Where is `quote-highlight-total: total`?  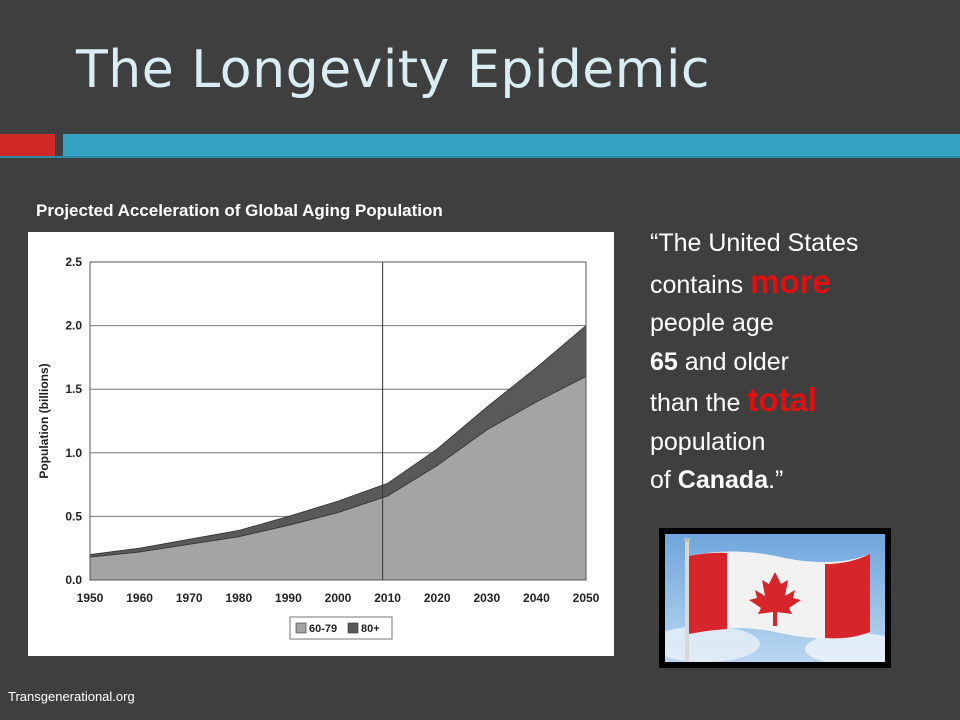
quote-highlight-total: total is located at coordinates (782, 399).